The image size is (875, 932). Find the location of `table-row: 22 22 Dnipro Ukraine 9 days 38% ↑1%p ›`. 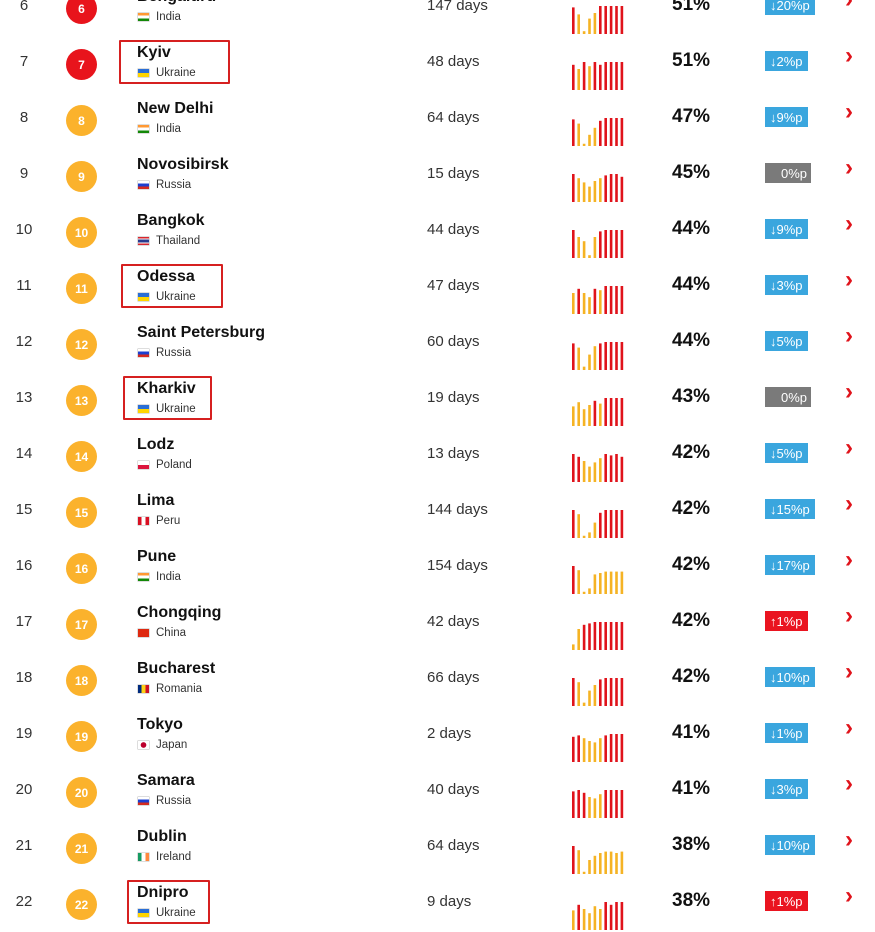

table-row: 22 22 Dnipro Ukraine 9 days 38% ↑1%p › is located at coordinates (437, 904).